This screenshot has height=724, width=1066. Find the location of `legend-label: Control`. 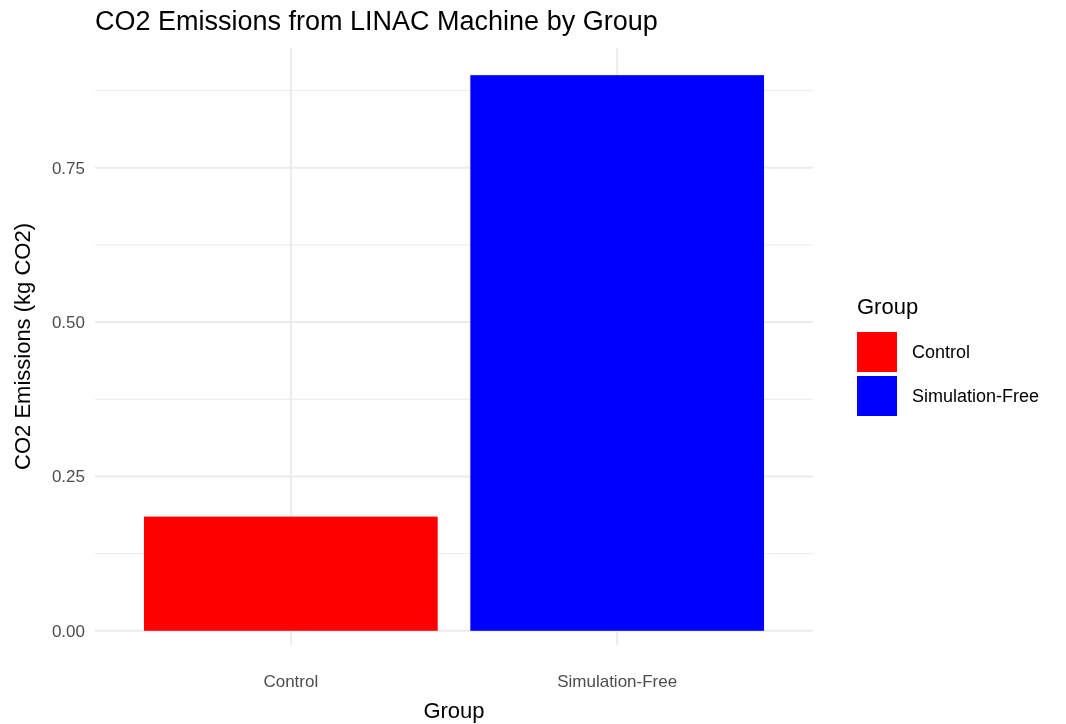

legend-label: Control is located at coordinates (941, 352).